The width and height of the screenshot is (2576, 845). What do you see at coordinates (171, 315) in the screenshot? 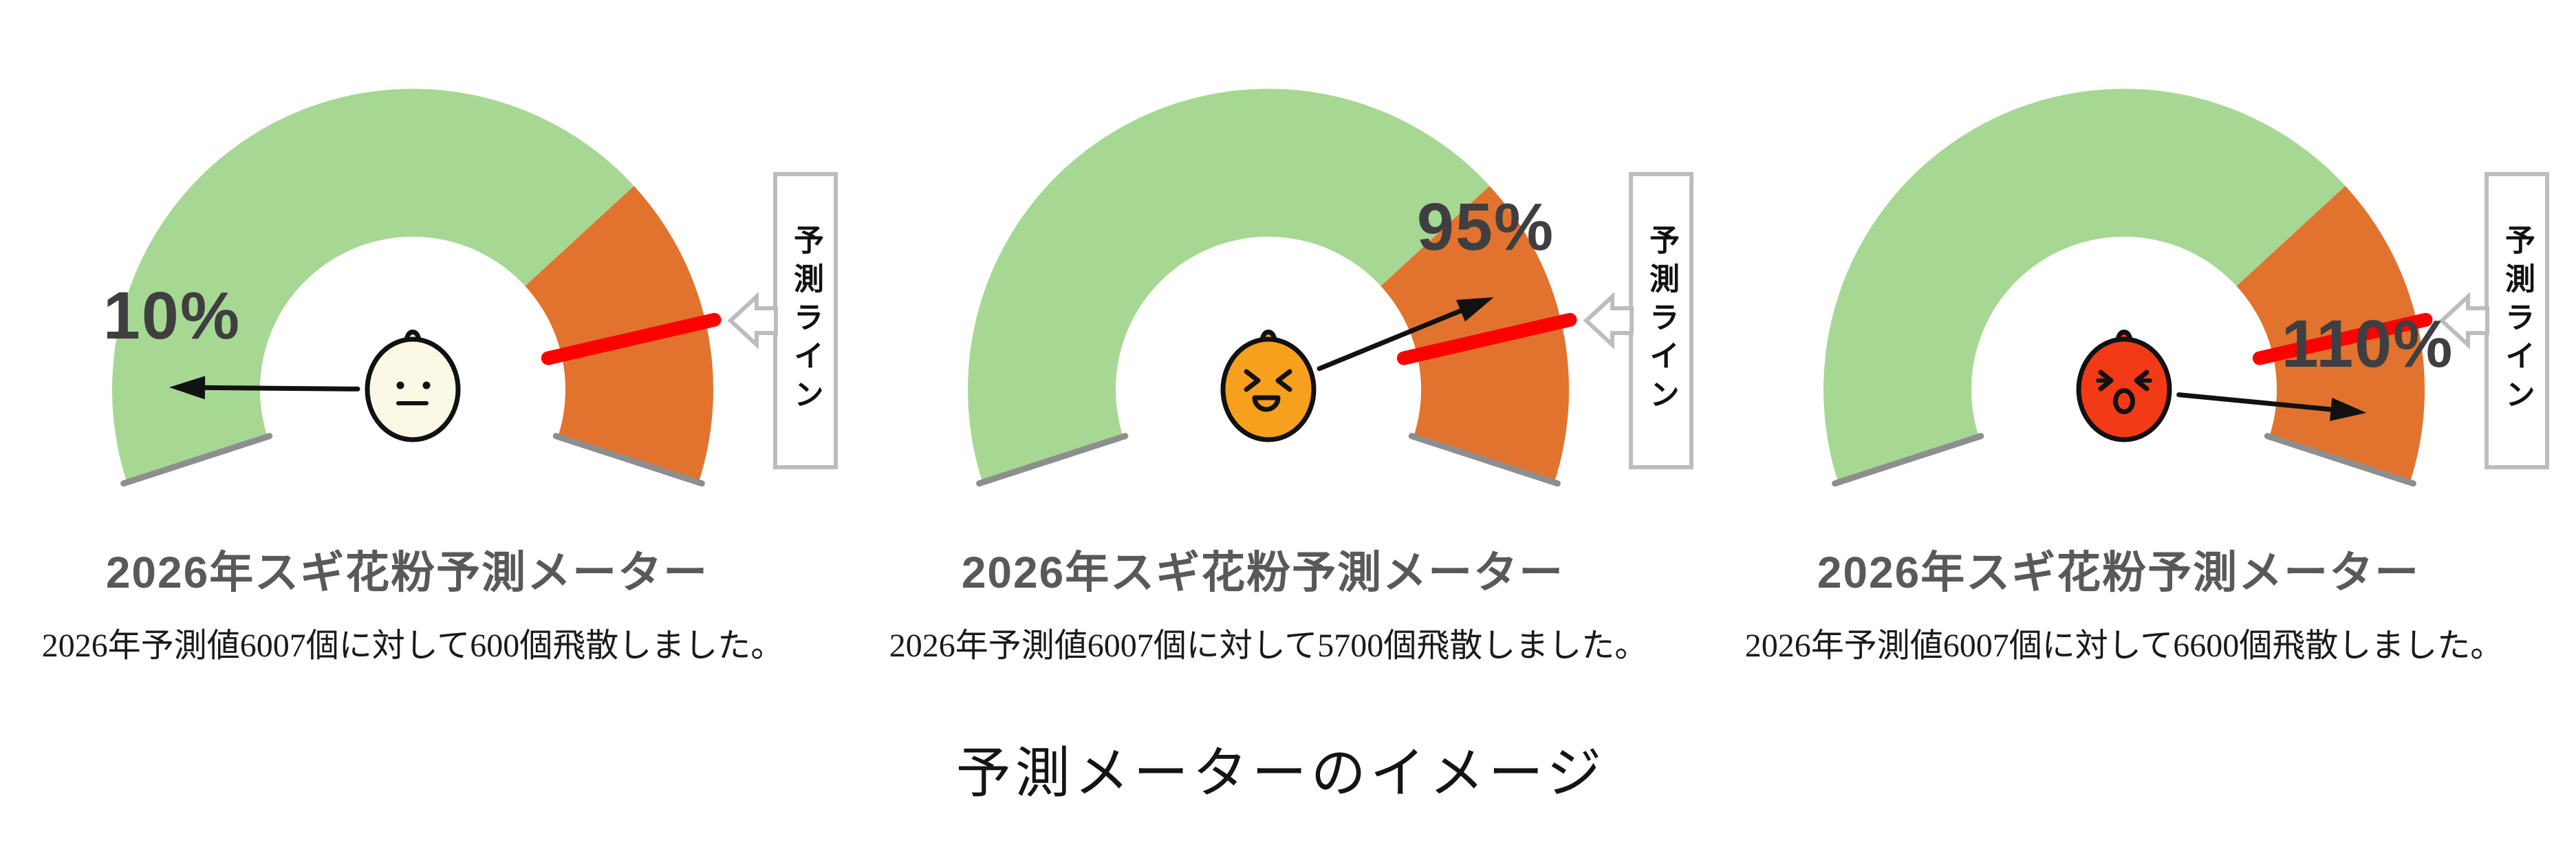
I see `gauge-1-percent-value: 10%` at bounding box center [171, 315].